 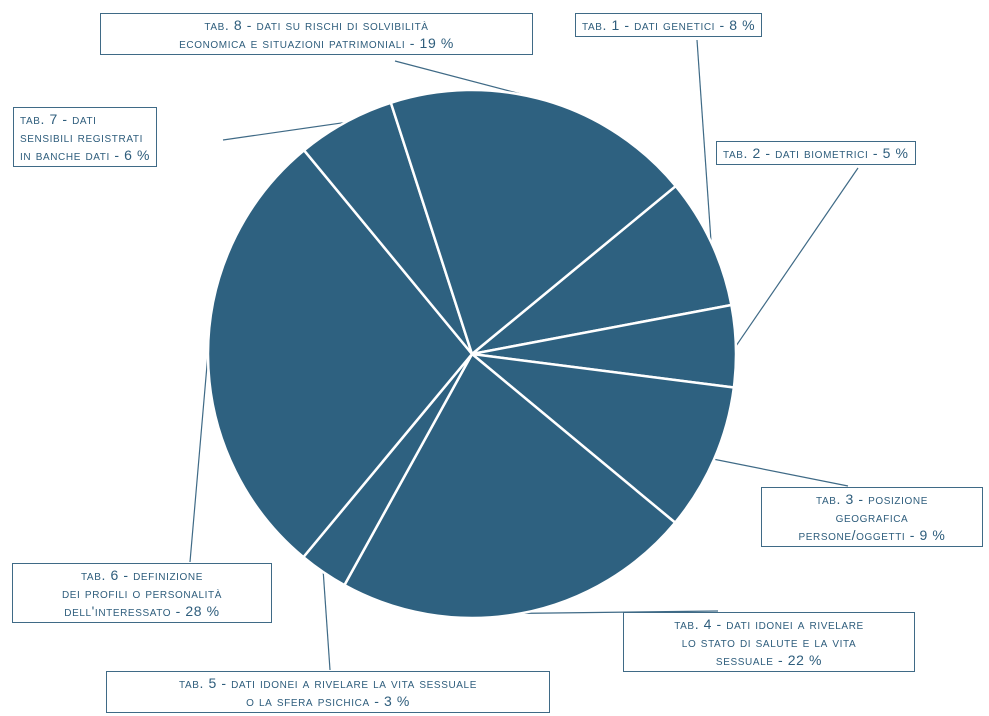 I want to click on label-line: O LA SFERA PSICHICA - 3 %, so click(x=328, y=701).